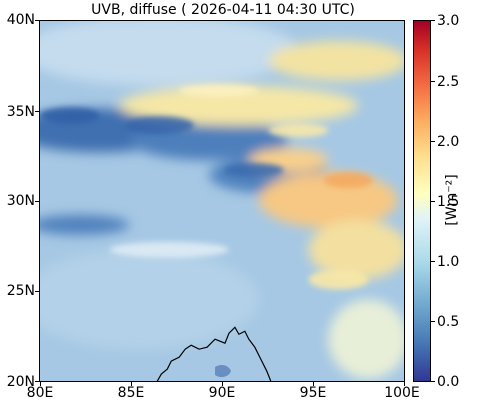  What do you see at coordinates (402, 393) in the screenshot?
I see `lon-tick-label: 100E` at bounding box center [402, 393].